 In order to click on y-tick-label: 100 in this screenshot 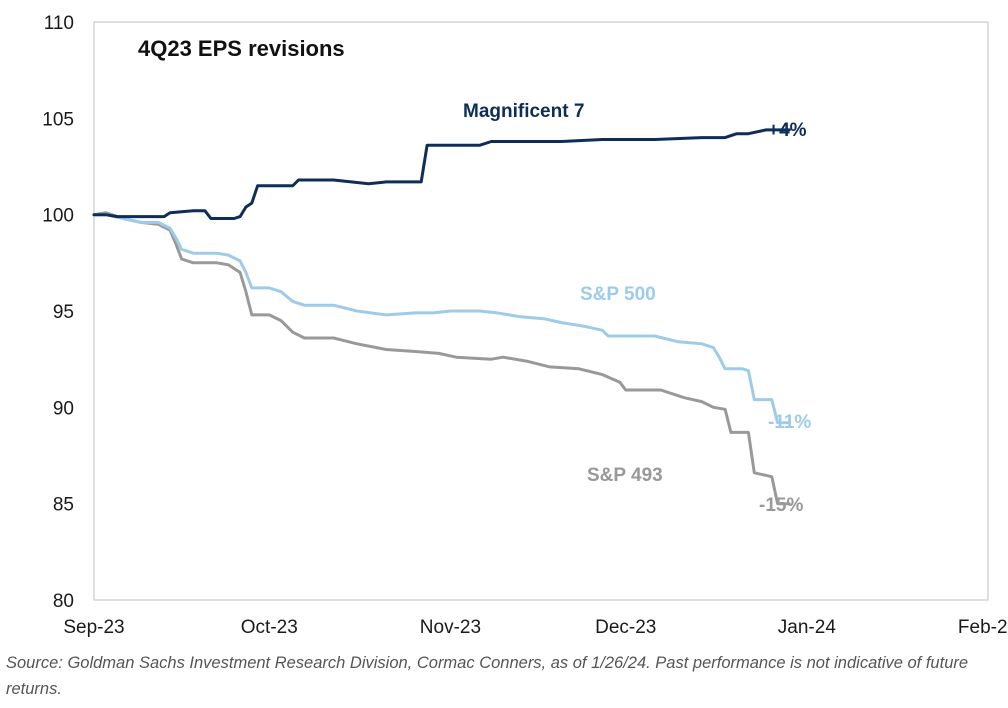, I will do `click(58, 216)`.